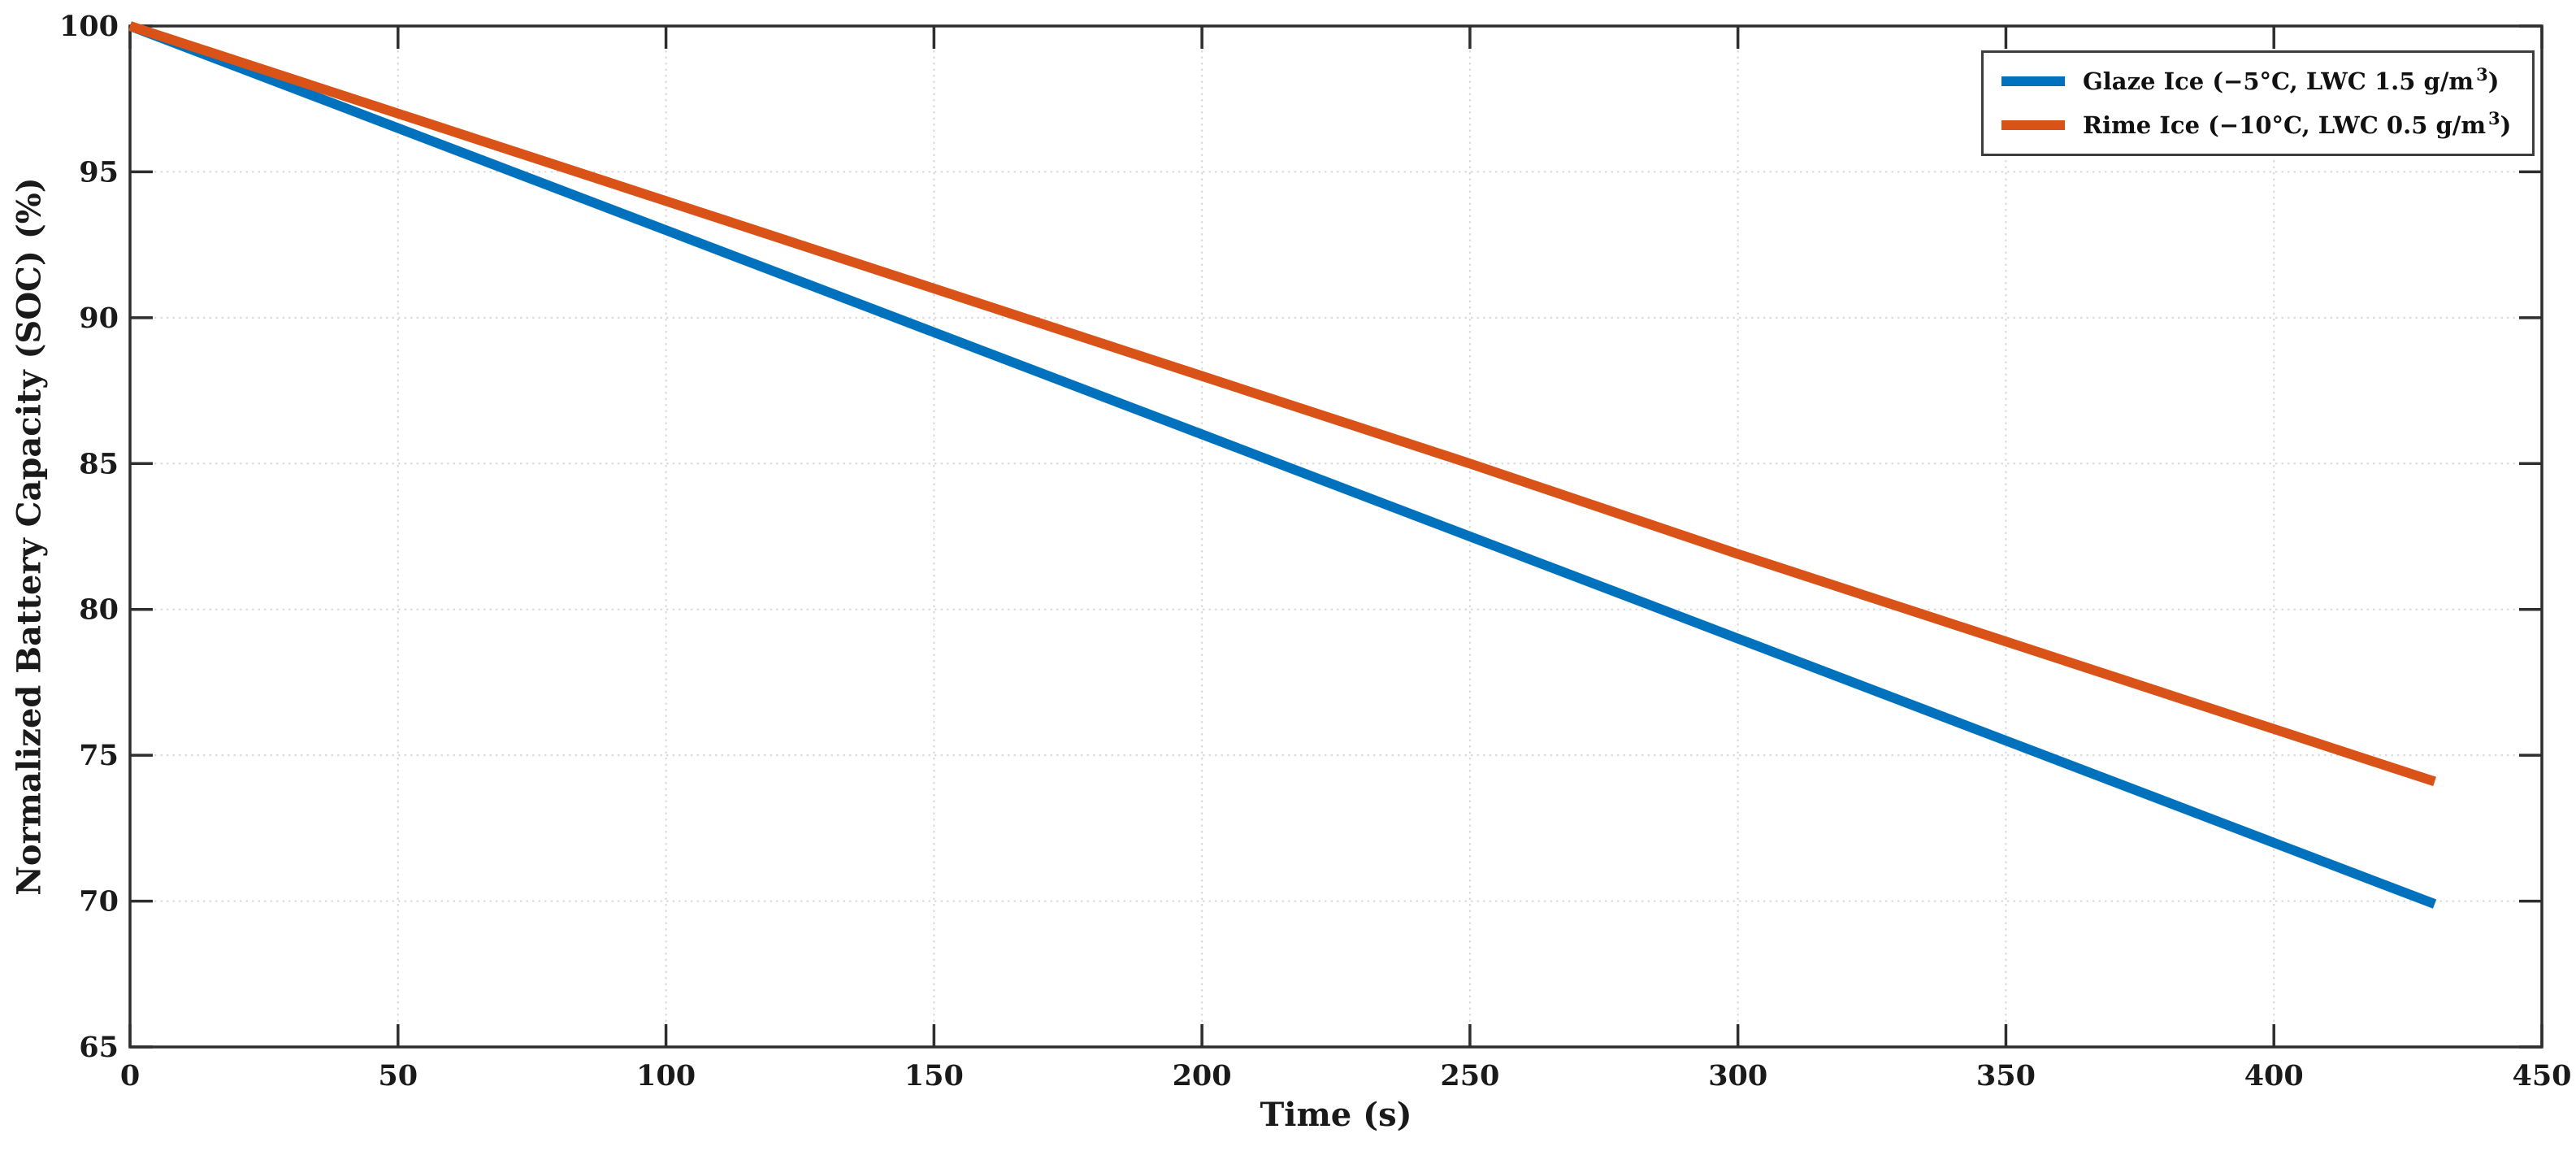 This screenshot has width=2576, height=1151. I want to click on x-tick-label: 450, so click(2541, 1075).